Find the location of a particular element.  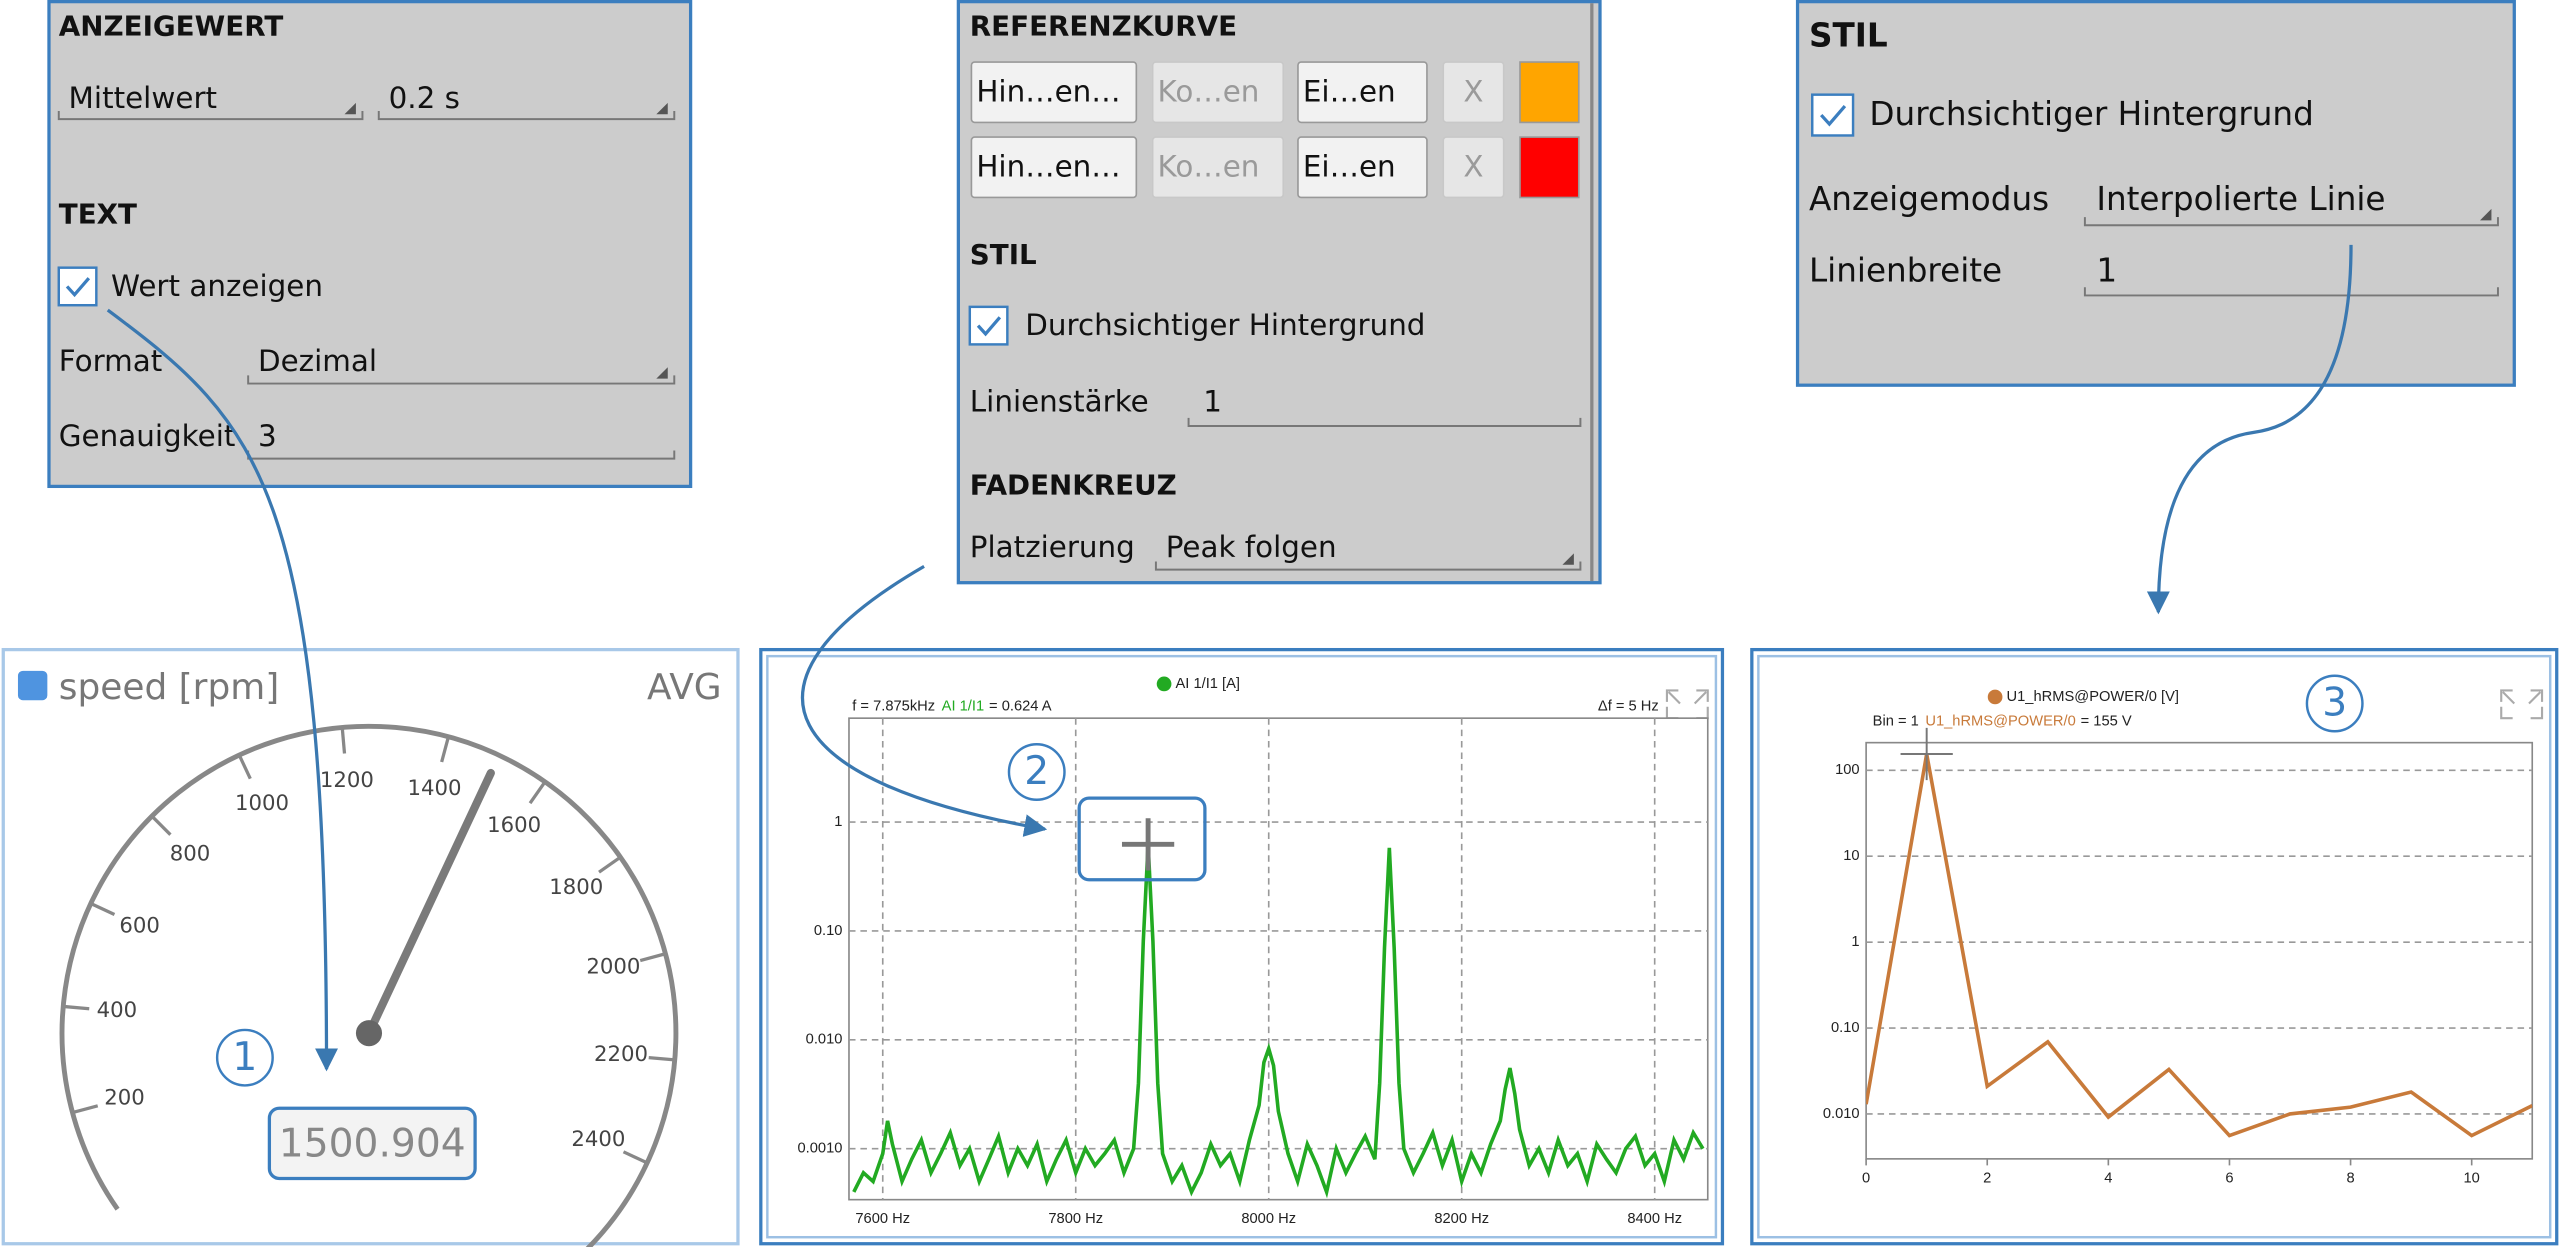

field-label: Genauigkeit is located at coordinates (147, 436).